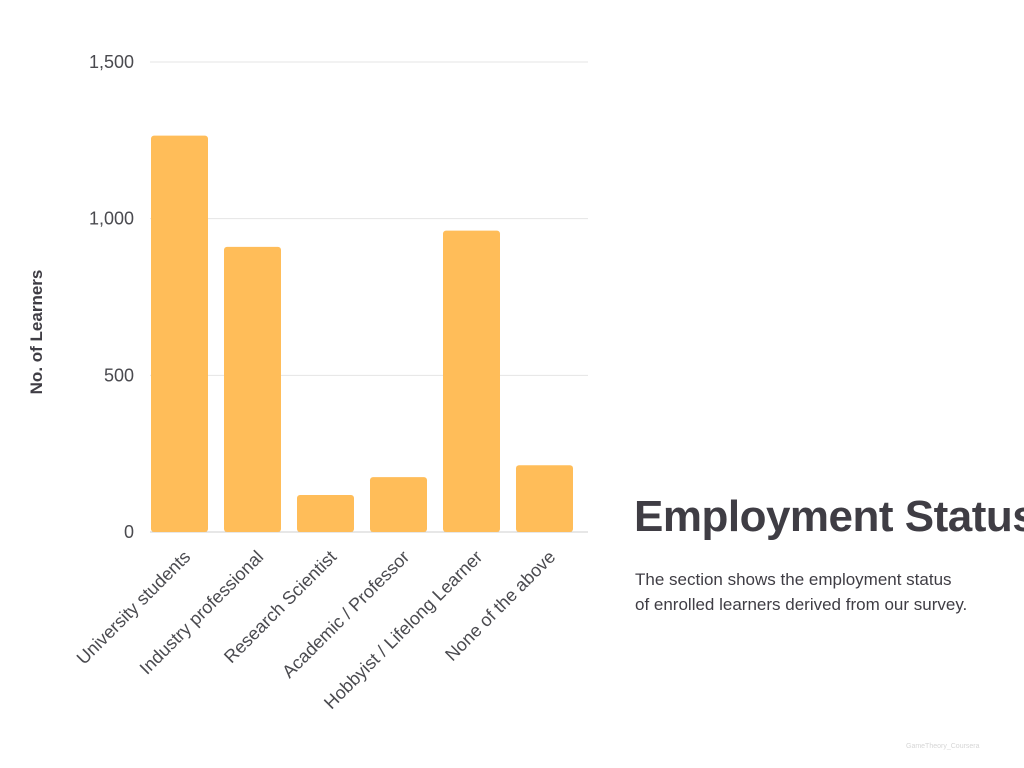 The height and width of the screenshot is (768, 1024). I want to click on watermark: GameTheory_Coursera, so click(943, 746).